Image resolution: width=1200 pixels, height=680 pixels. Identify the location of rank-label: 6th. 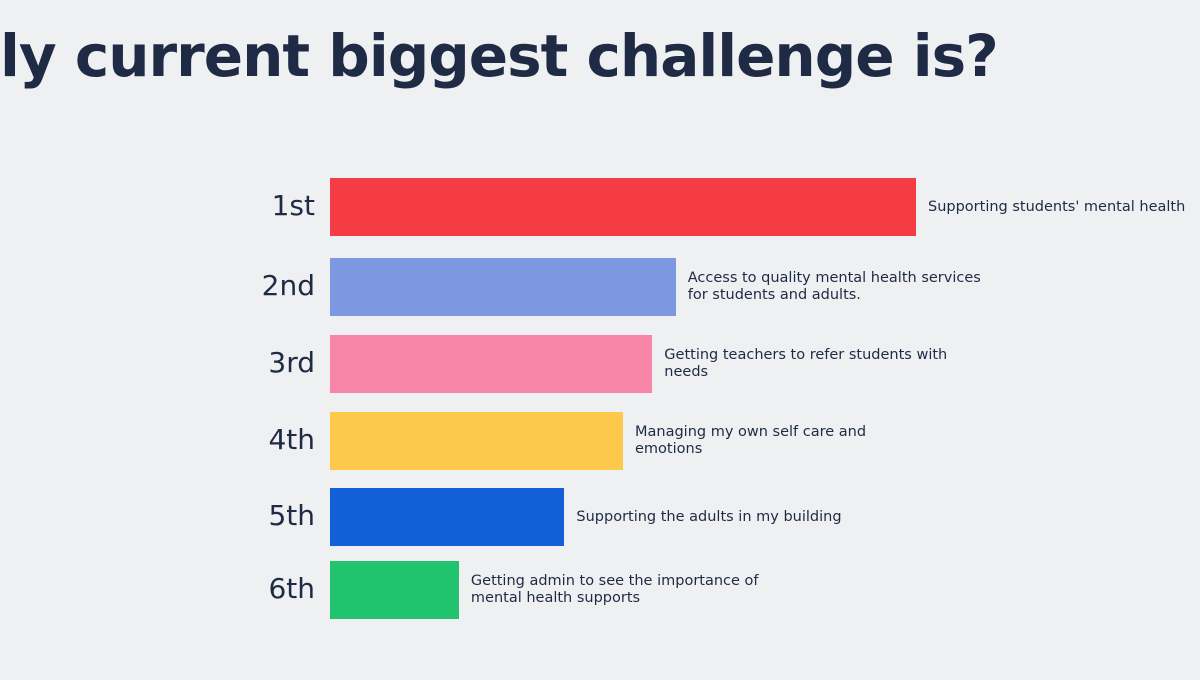
(291, 588).